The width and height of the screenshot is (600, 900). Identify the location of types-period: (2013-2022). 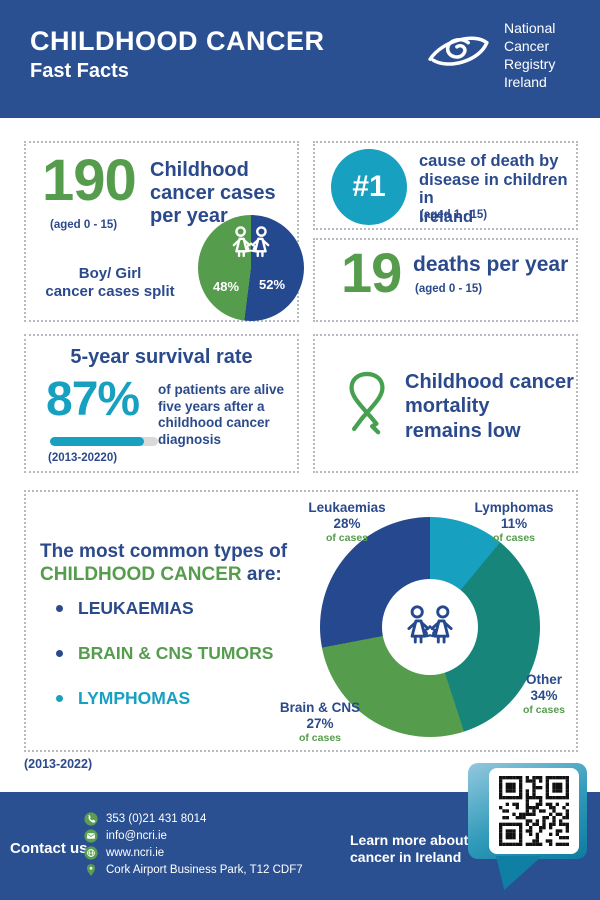
(58, 764).